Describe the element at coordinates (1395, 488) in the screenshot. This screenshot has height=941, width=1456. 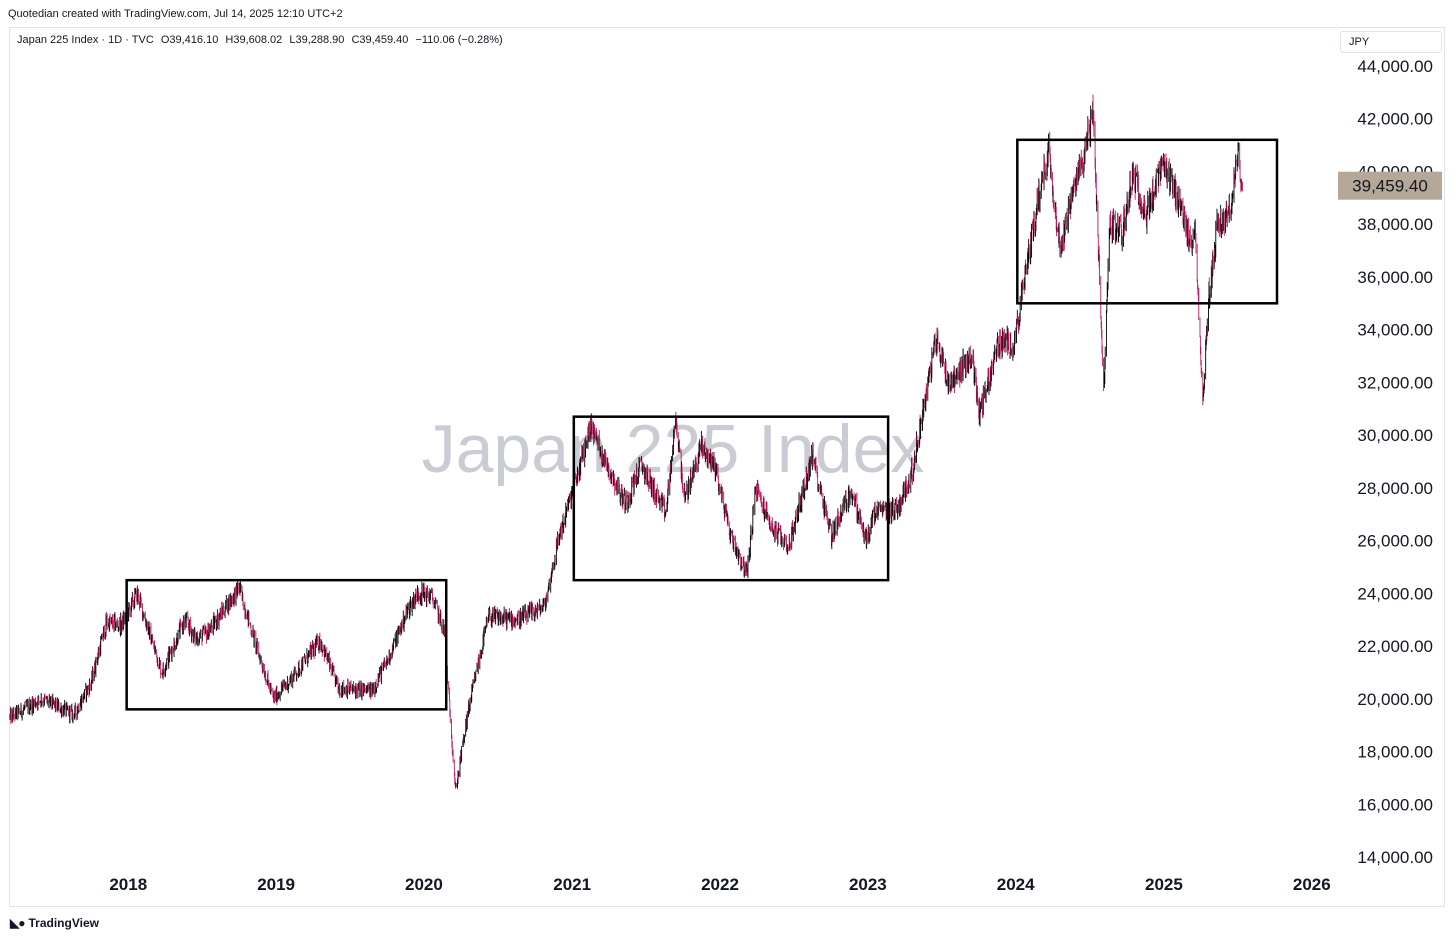
I see `y-tick-label: 28,000.00` at that location.